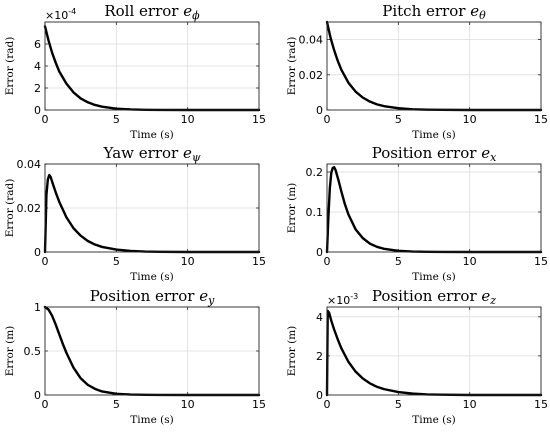 The width and height of the screenshot is (550, 432). I want to click on y-tick-label: 0.1, so click(315, 212).